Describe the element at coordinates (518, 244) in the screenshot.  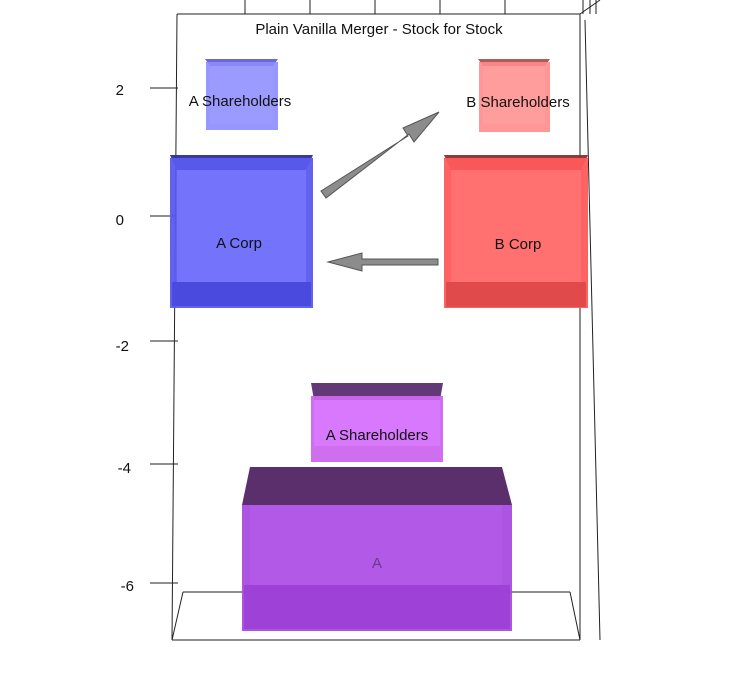
I see `b-corp-label: B Corp` at that location.